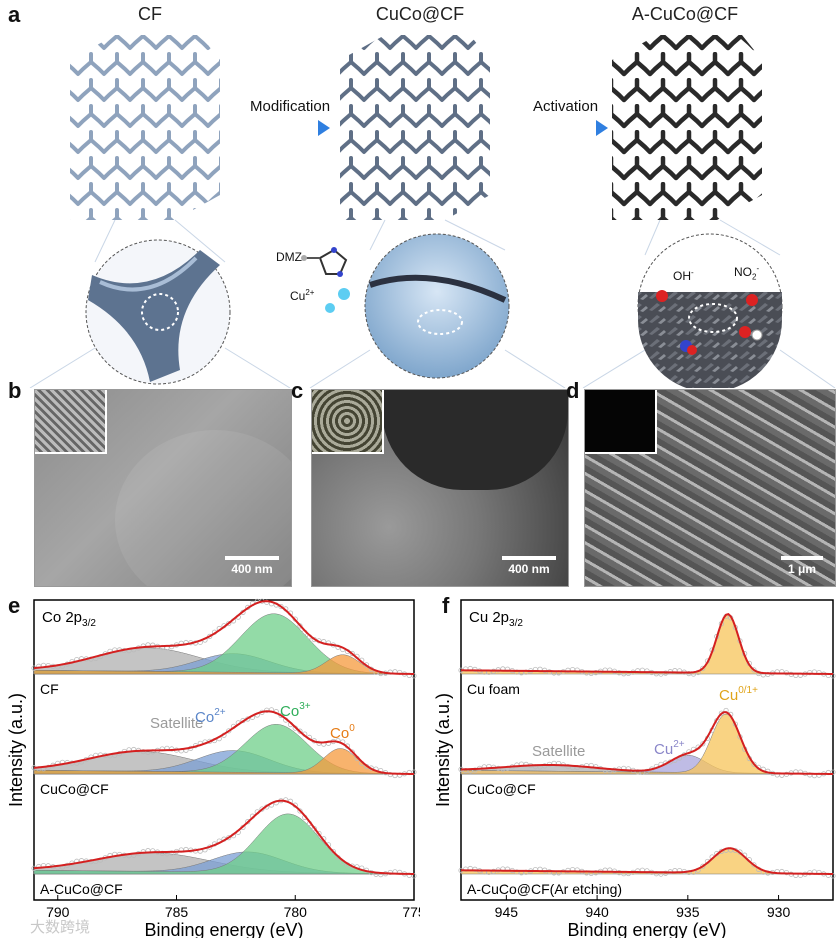 Image resolution: width=839 pixels, height=938 pixels. What do you see at coordinates (337, 300) in the screenshot?
I see `cu-ion-icon` at bounding box center [337, 300].